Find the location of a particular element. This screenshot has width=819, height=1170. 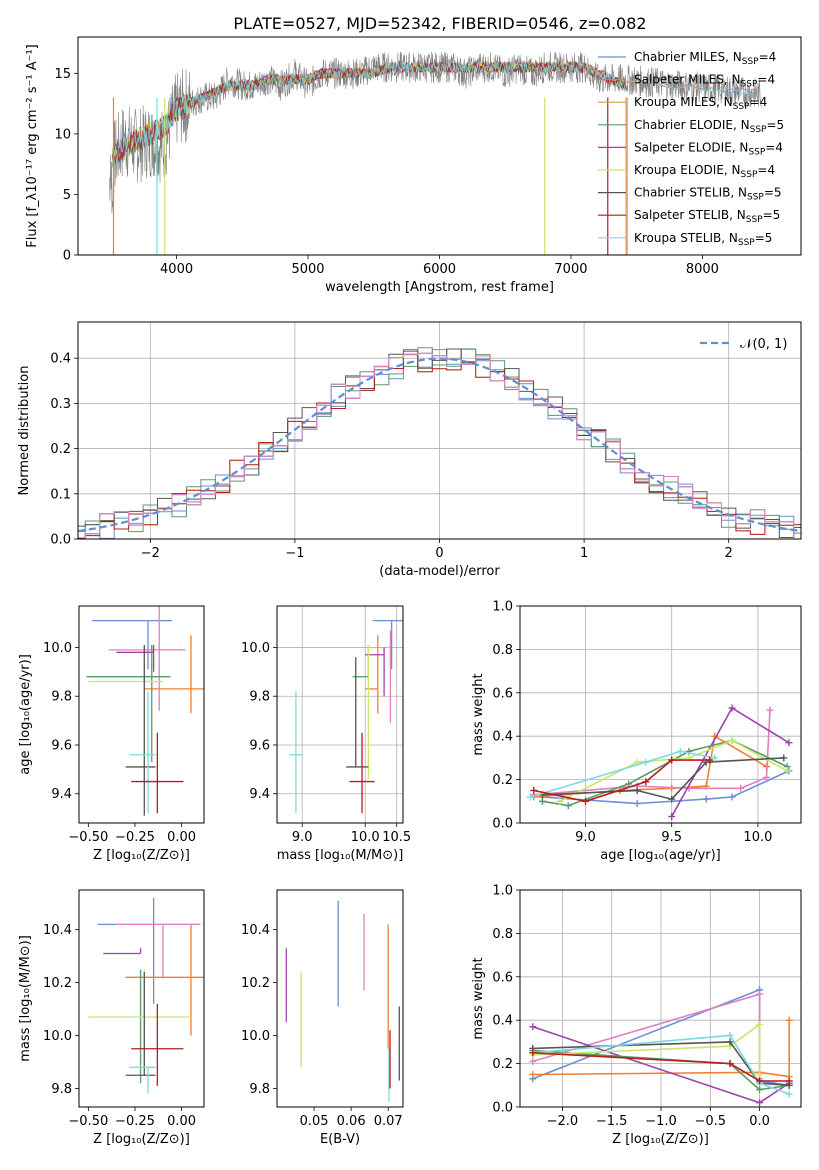

x-tick-label: 0.07 is located at coordinates (388, 1121).